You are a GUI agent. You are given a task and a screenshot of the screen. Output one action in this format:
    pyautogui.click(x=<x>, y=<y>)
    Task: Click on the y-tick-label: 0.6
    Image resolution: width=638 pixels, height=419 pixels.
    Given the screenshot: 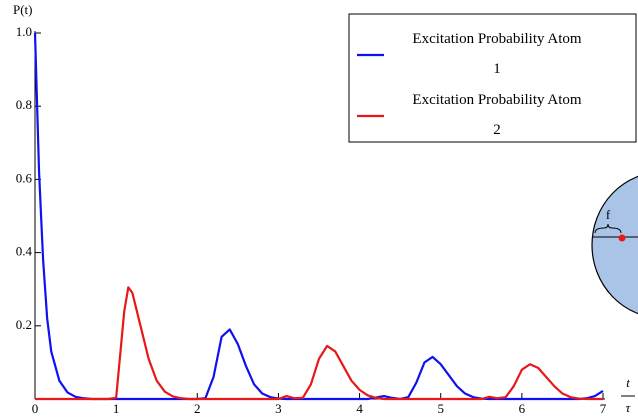 What is the action you would take?
    pyautogui.click(x=24, y=177)
    